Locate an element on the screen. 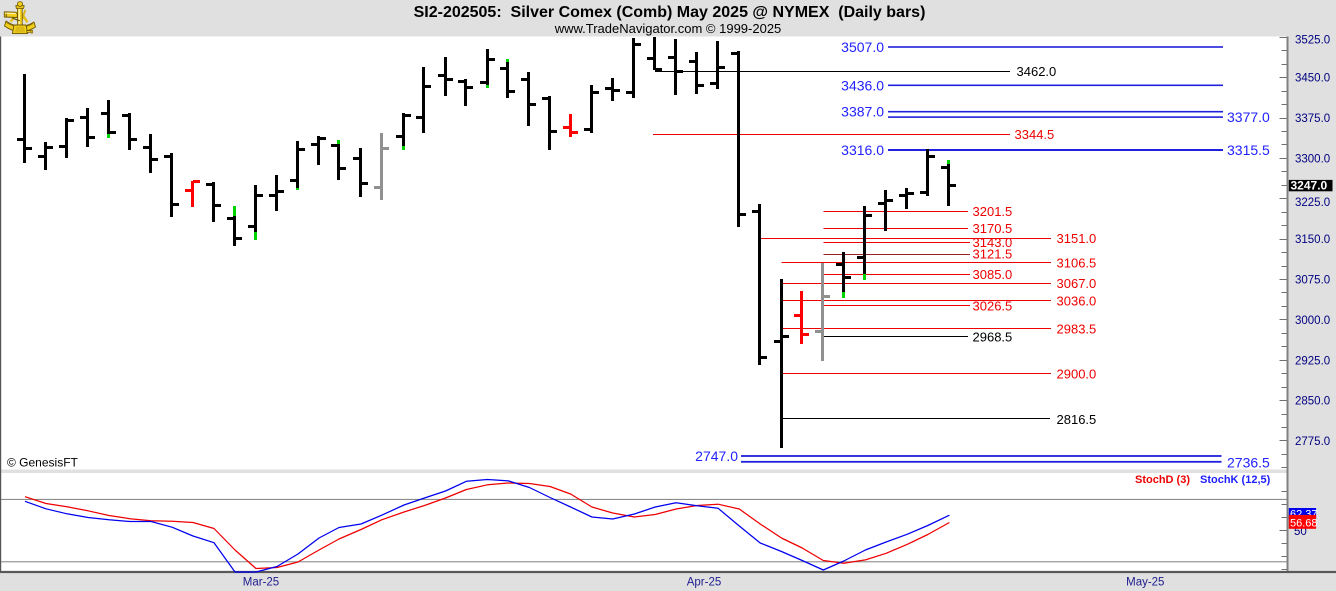 The image size is (1336, 591). svg-text: 56.68 is located at coordinates (1304, 523).